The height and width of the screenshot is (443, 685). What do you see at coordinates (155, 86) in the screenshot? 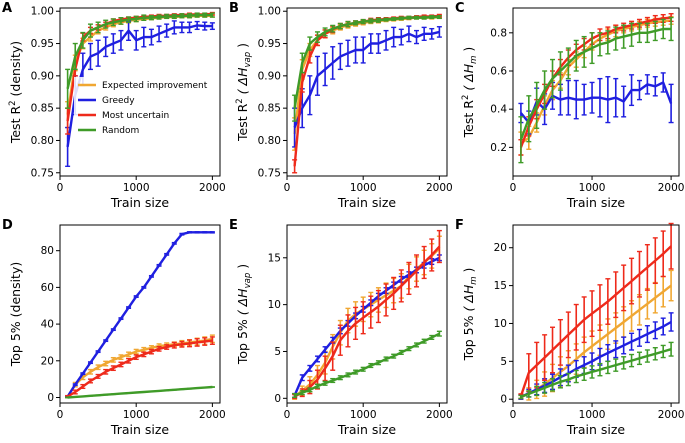
I see `legend-label: Expected improvement` at bounding box center [155, 86].